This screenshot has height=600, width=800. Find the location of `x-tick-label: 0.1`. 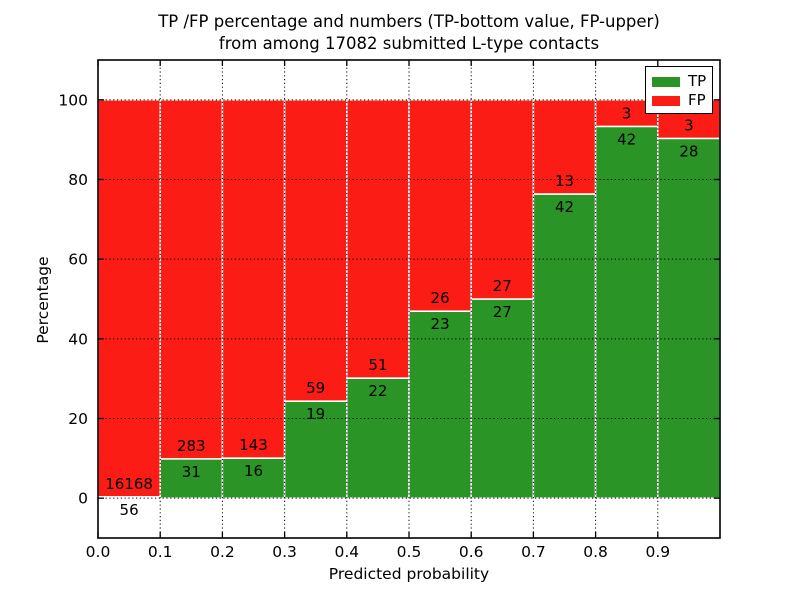

x-tick-label: 0.1 is located at coordinates (160, 552).